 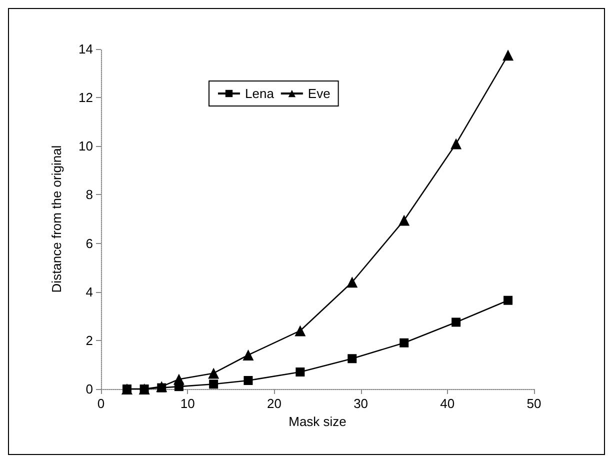 I want to click on y-tick-label: 14, so click(x=85, y=49).